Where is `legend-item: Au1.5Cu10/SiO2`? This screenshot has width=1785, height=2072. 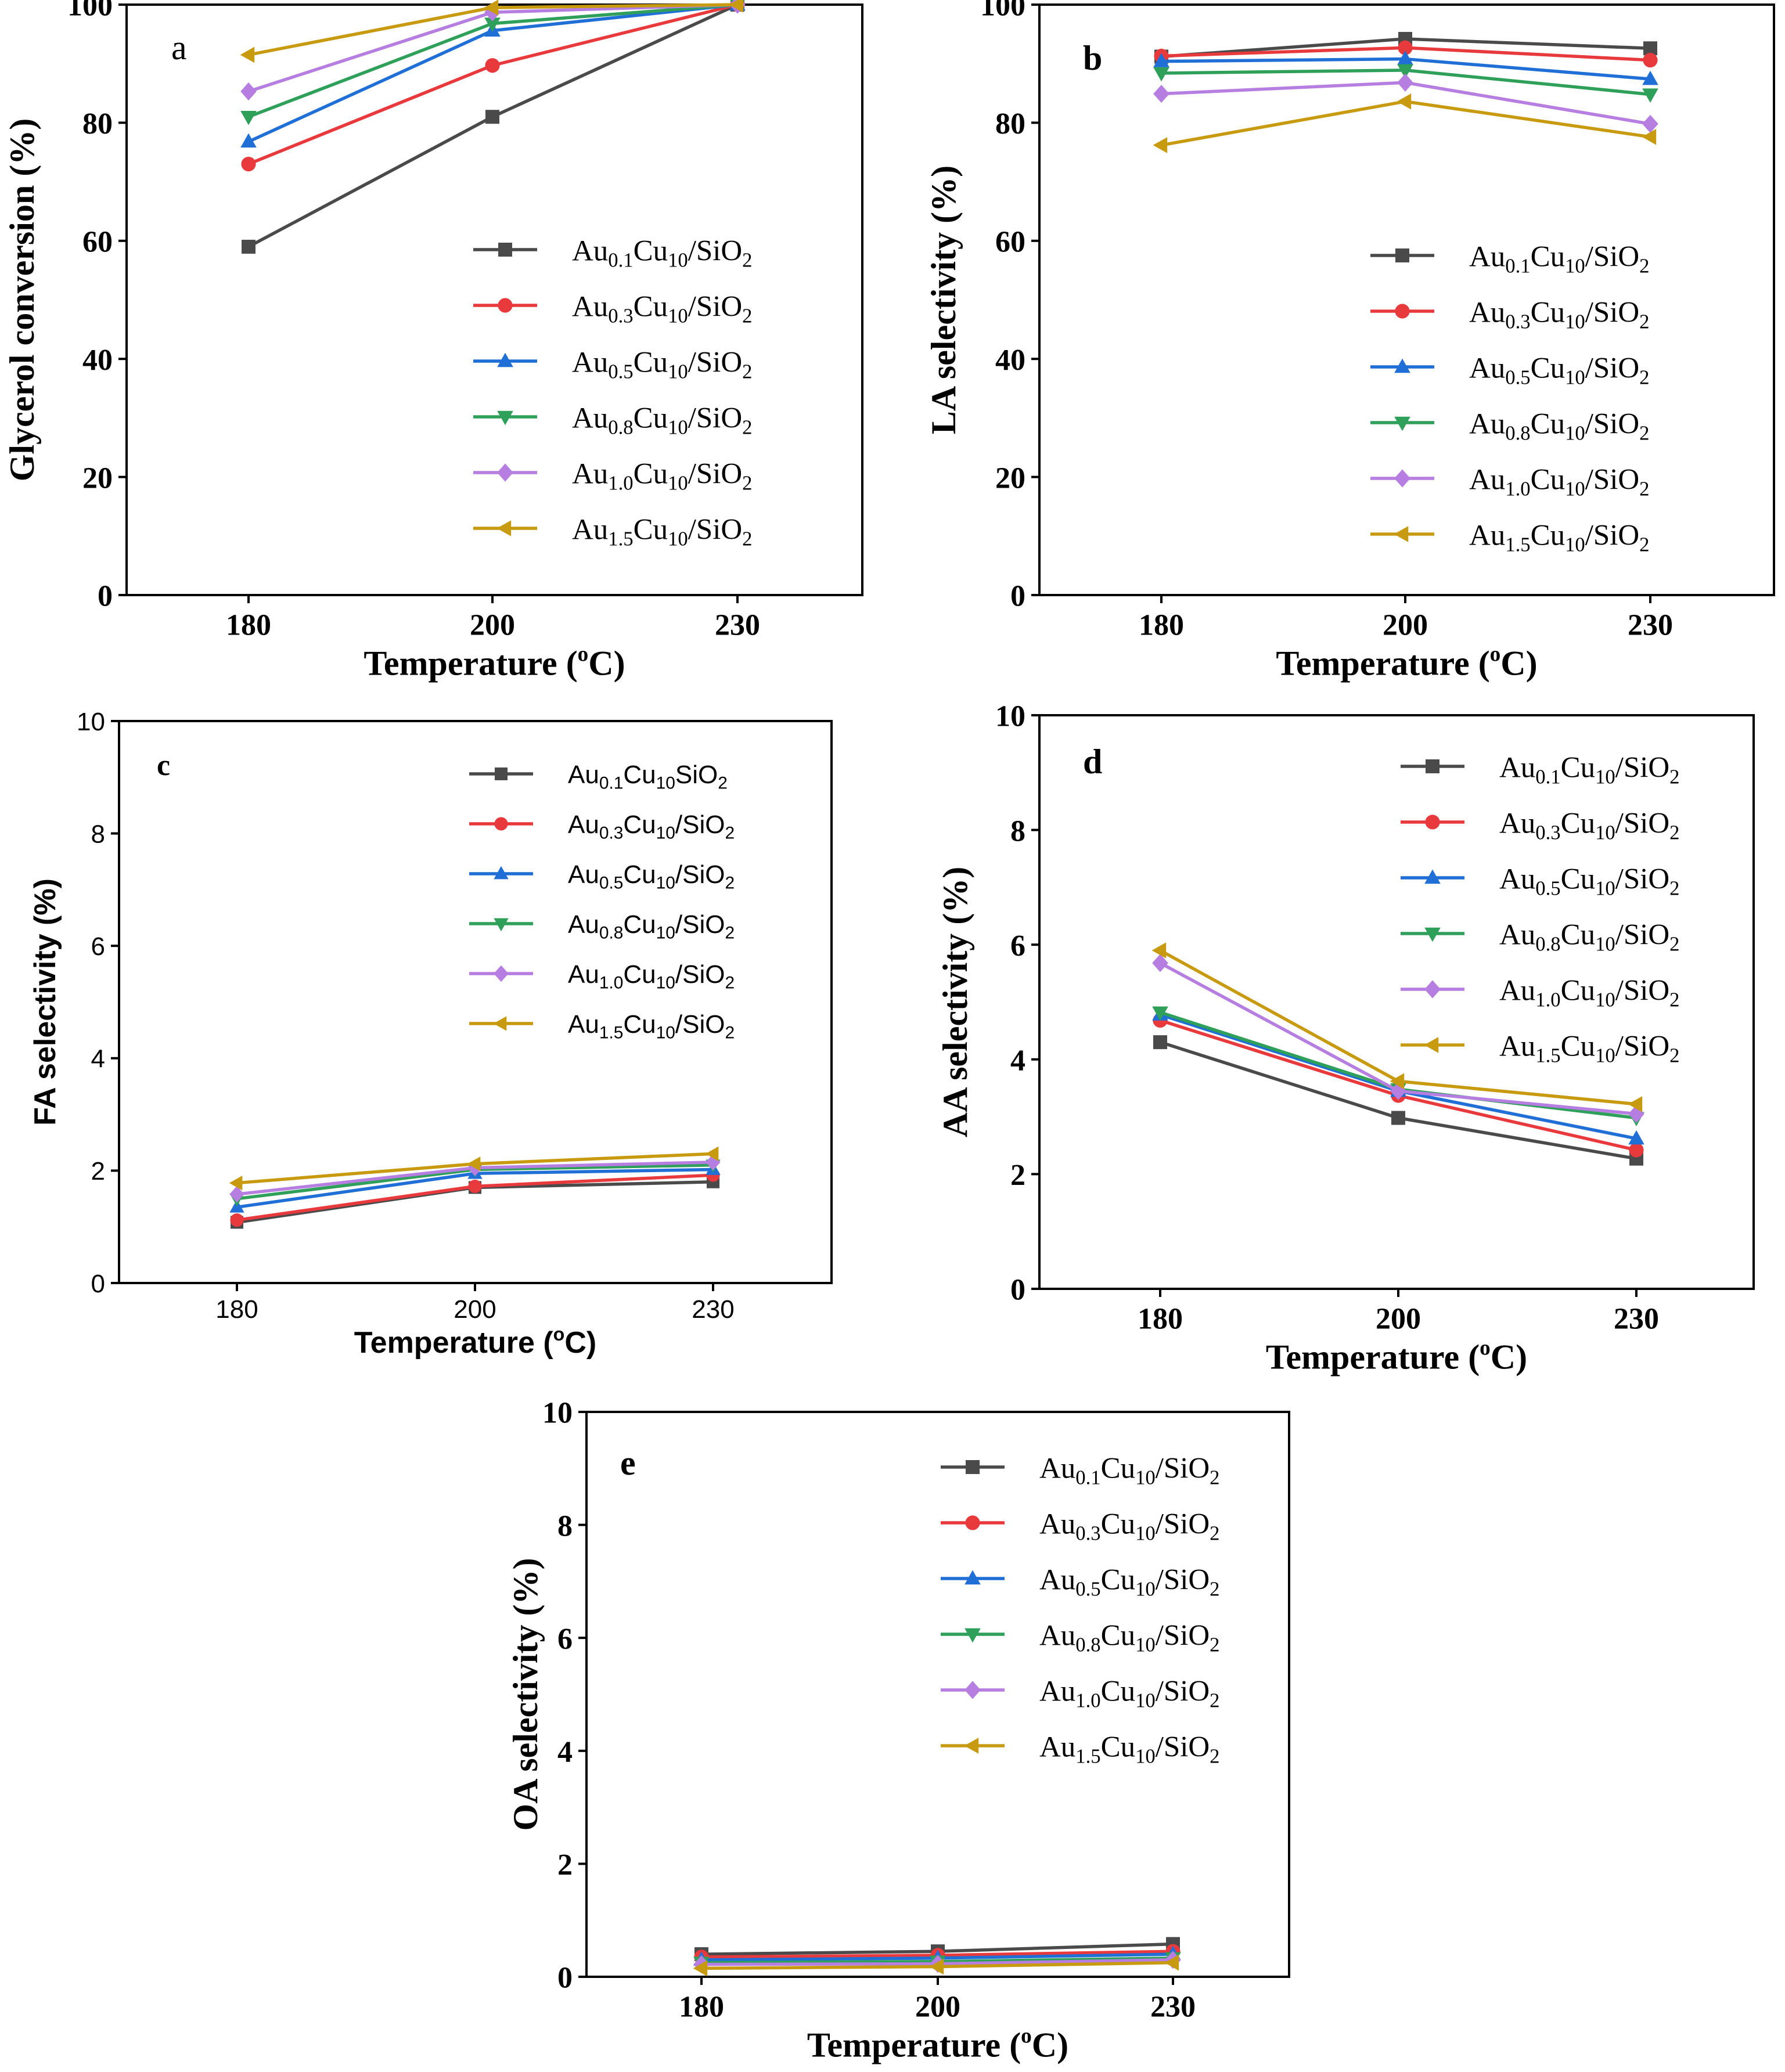 legend-item: Au1.5Cu10/SiO2 is located at coordinates (602, 1026).